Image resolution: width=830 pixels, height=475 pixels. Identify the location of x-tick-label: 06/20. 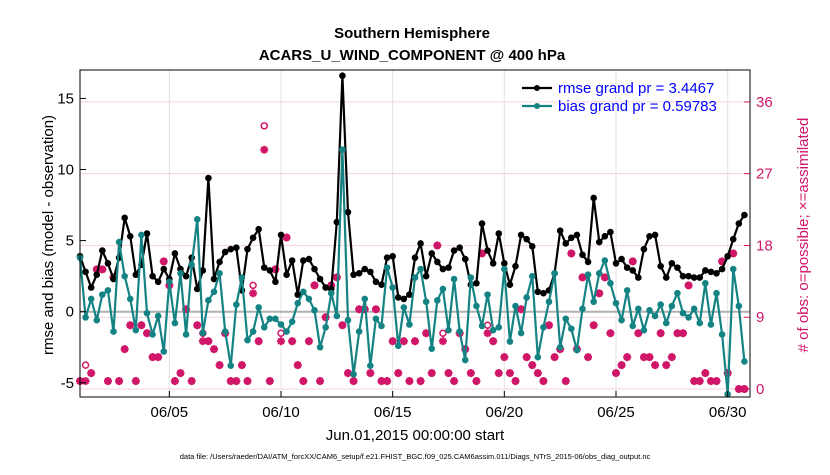
(505, 412).